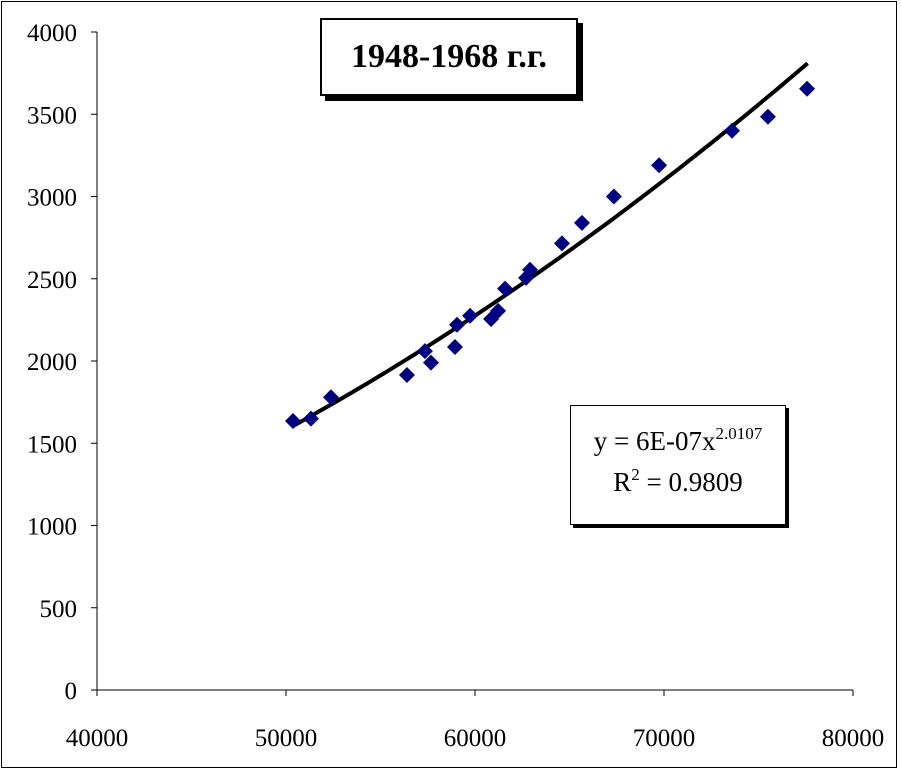 The width and height of the screenshot is (901, 771). What do you see at coordinates (635, 474) in the screenshot?
I see `r2-exponent: 2` at bounding box center [635, 474].